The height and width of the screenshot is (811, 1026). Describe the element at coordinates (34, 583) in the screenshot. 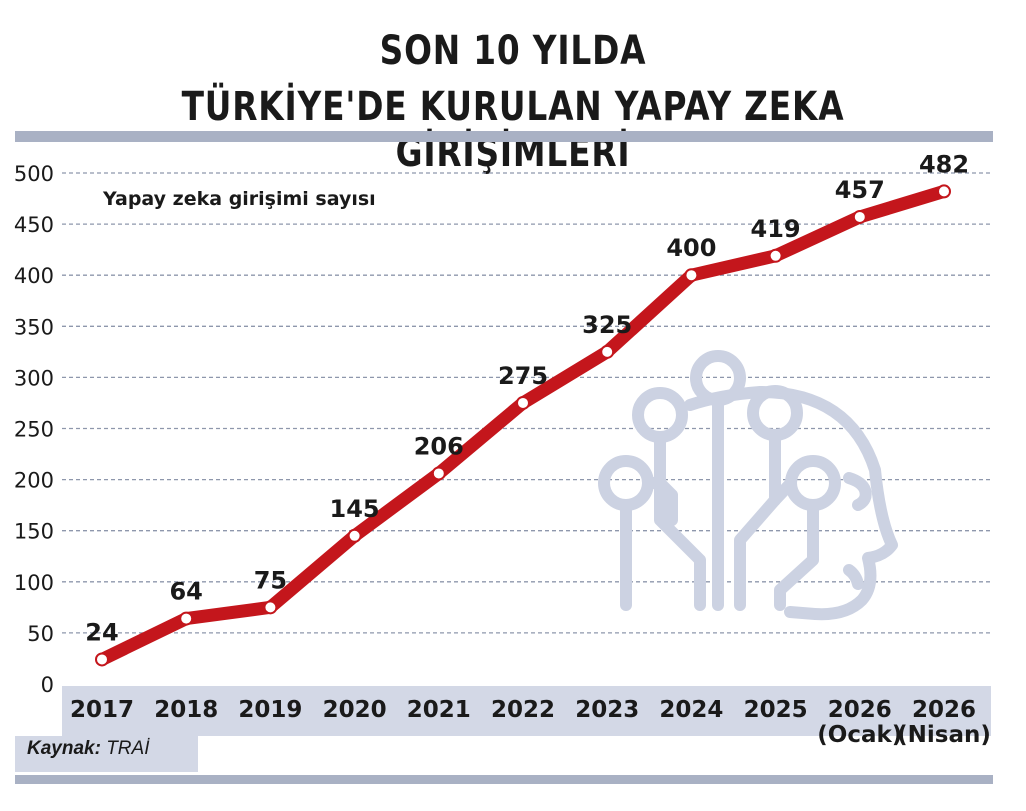

I see `y-tick-label: 100` at that location.